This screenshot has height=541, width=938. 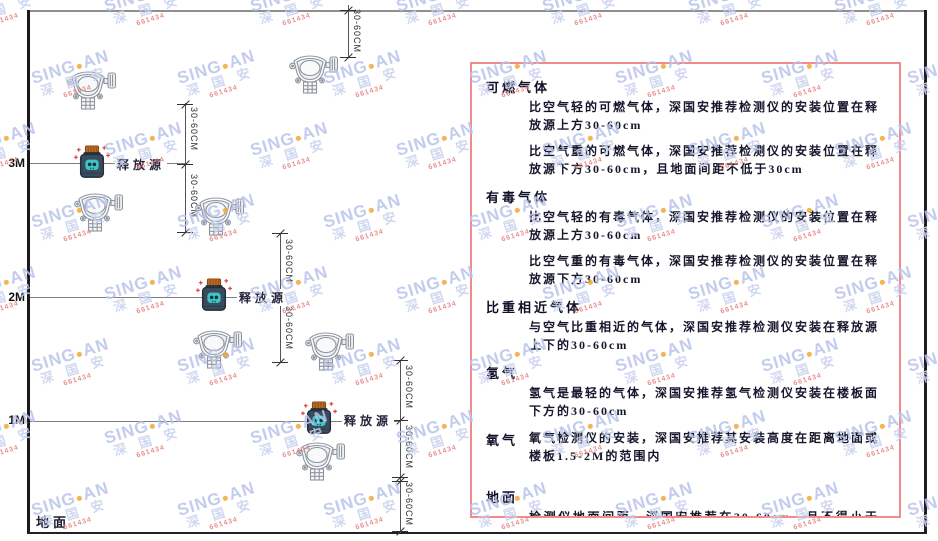 I want to click on panel-section-5: 氧气 氧气检测仪的安装，深国安推荐其安装高度在距离地面或楼板1.5-2M的范围内, so click(x=686, y=447).